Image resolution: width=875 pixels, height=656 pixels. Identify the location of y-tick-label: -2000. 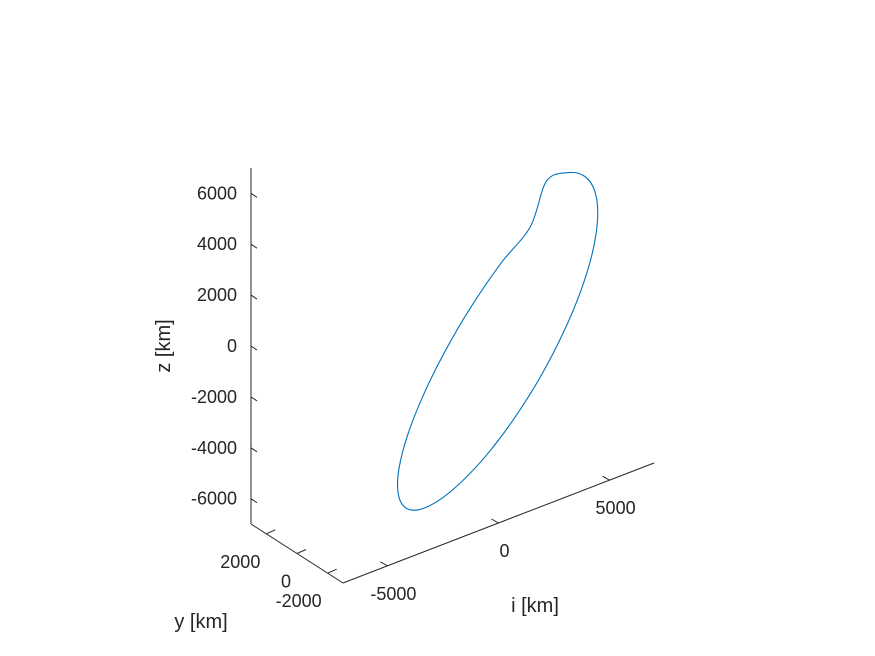
(299, 601).